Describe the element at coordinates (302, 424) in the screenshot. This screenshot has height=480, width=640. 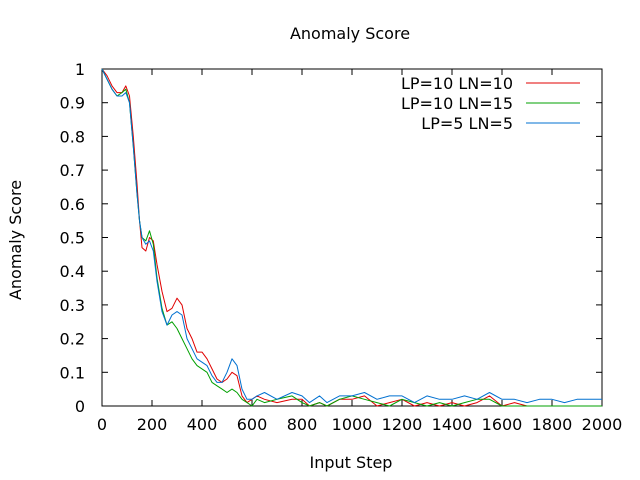
I see `x-tick-label: 800` at that location.